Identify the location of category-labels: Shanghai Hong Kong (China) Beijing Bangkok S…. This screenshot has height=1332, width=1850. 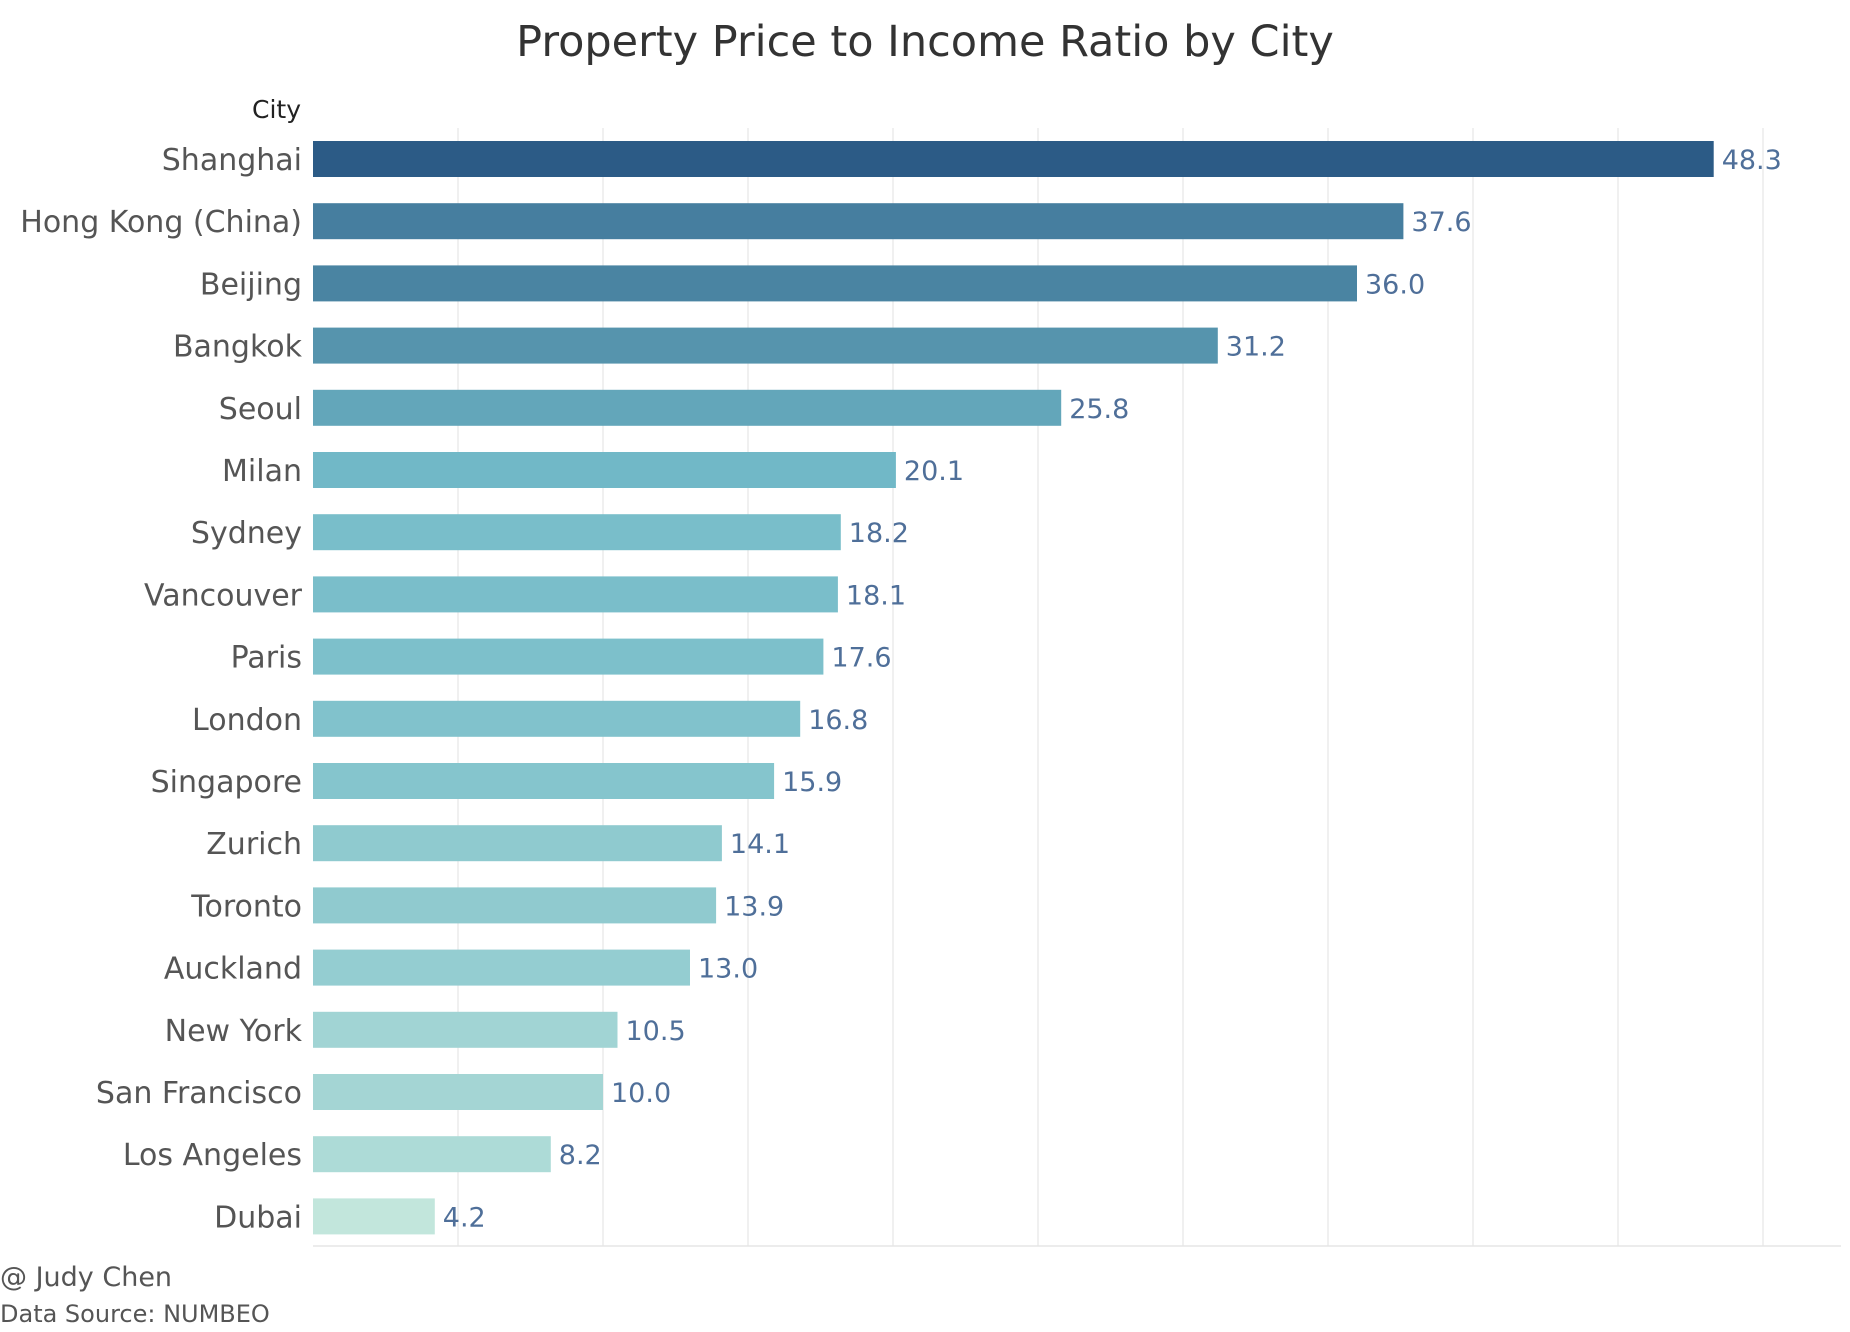
(161, 689).